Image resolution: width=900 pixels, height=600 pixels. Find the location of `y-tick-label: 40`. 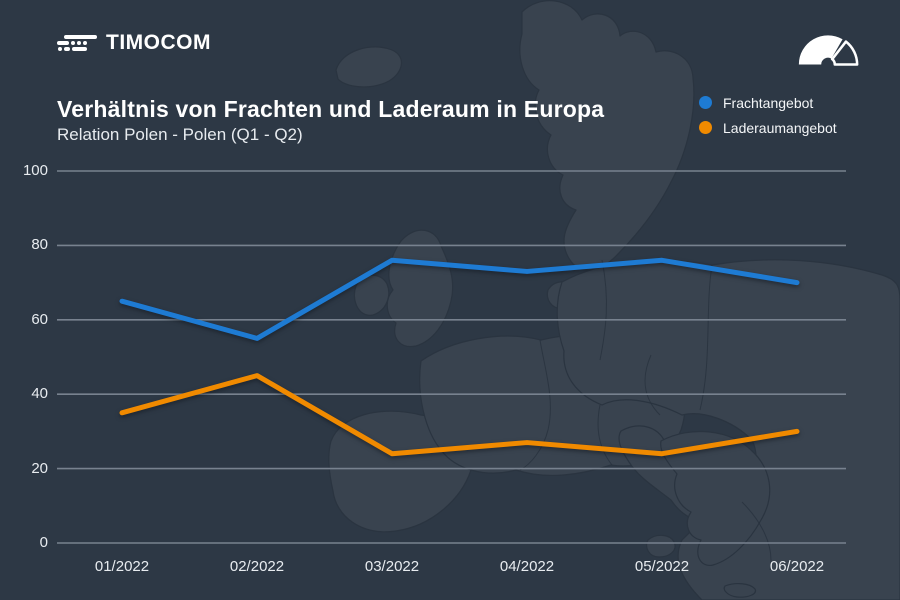

y-tick-label: 40 is located at coordinates (39, 394).